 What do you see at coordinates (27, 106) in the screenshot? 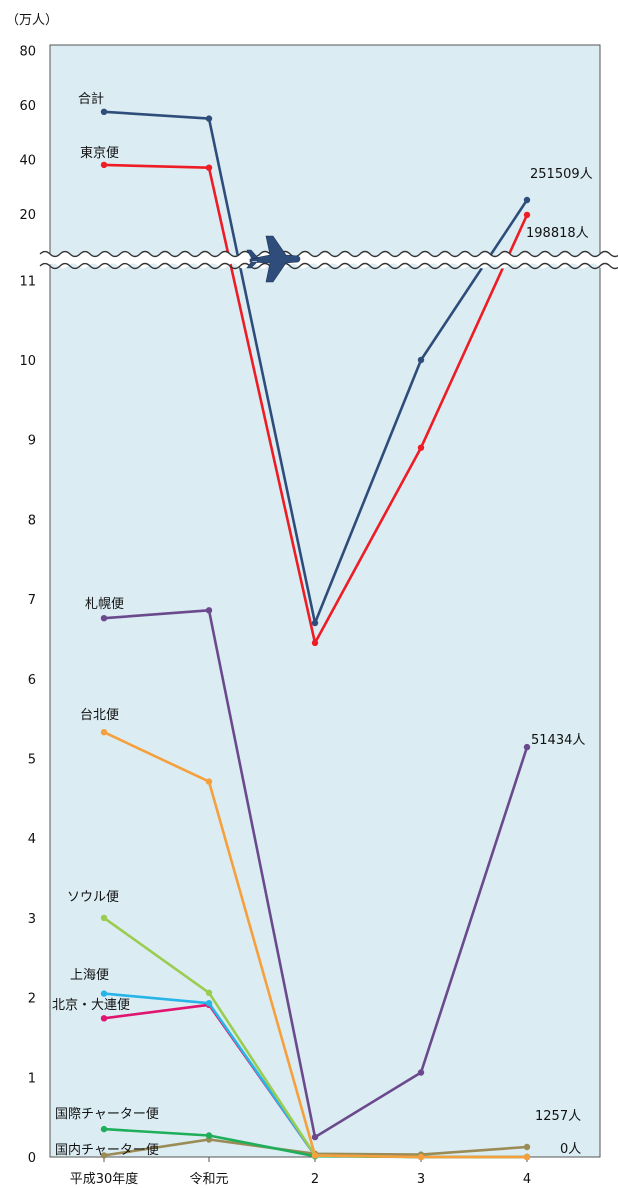
I see `y-tick-label: 60` at bounding box center [27, 106].